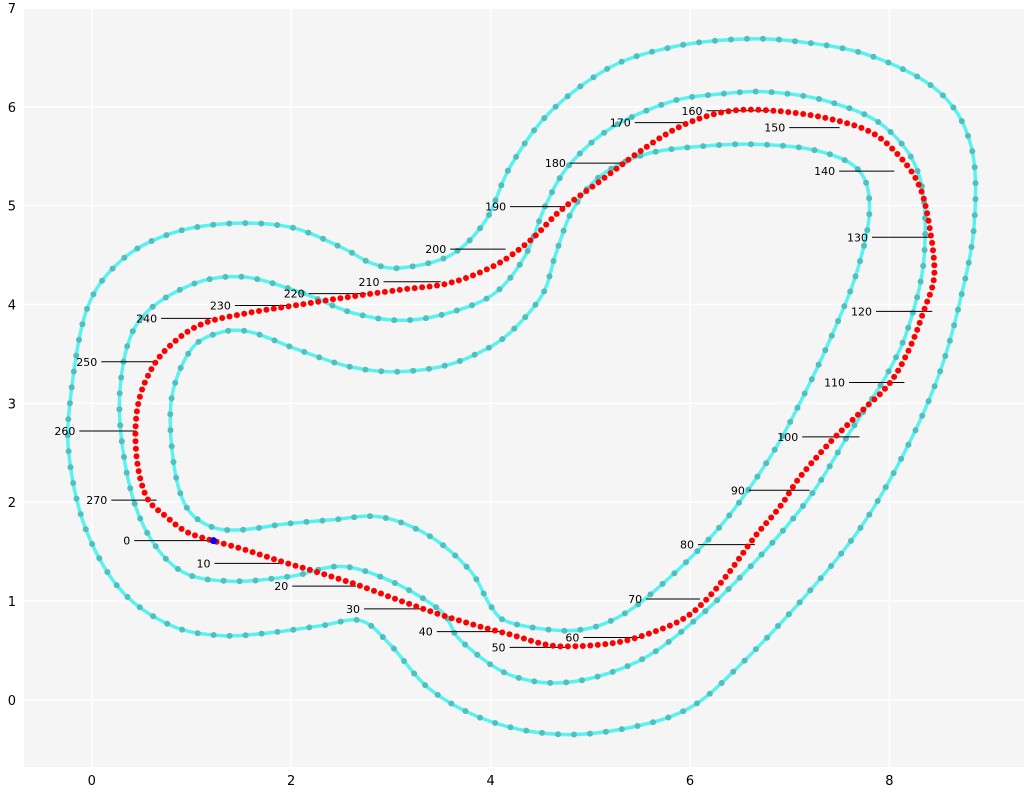  What do you see at coordinates (213, 541) in the screenshot?
I see `start-marker` at bounding box center [213, 541].